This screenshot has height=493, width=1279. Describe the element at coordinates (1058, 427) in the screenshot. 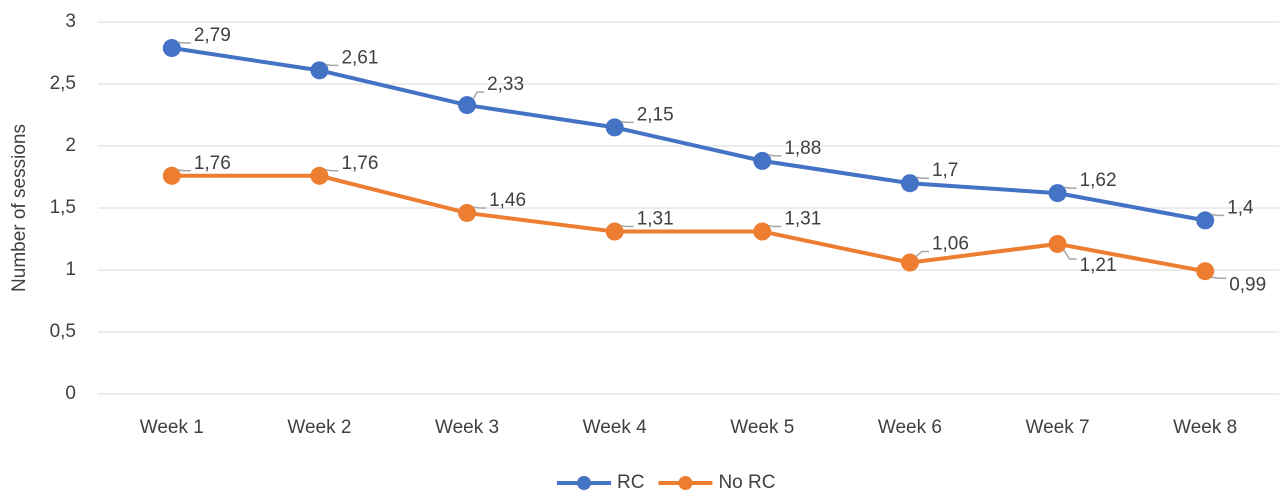

I see `x-tick-label: Week 7` at that location.